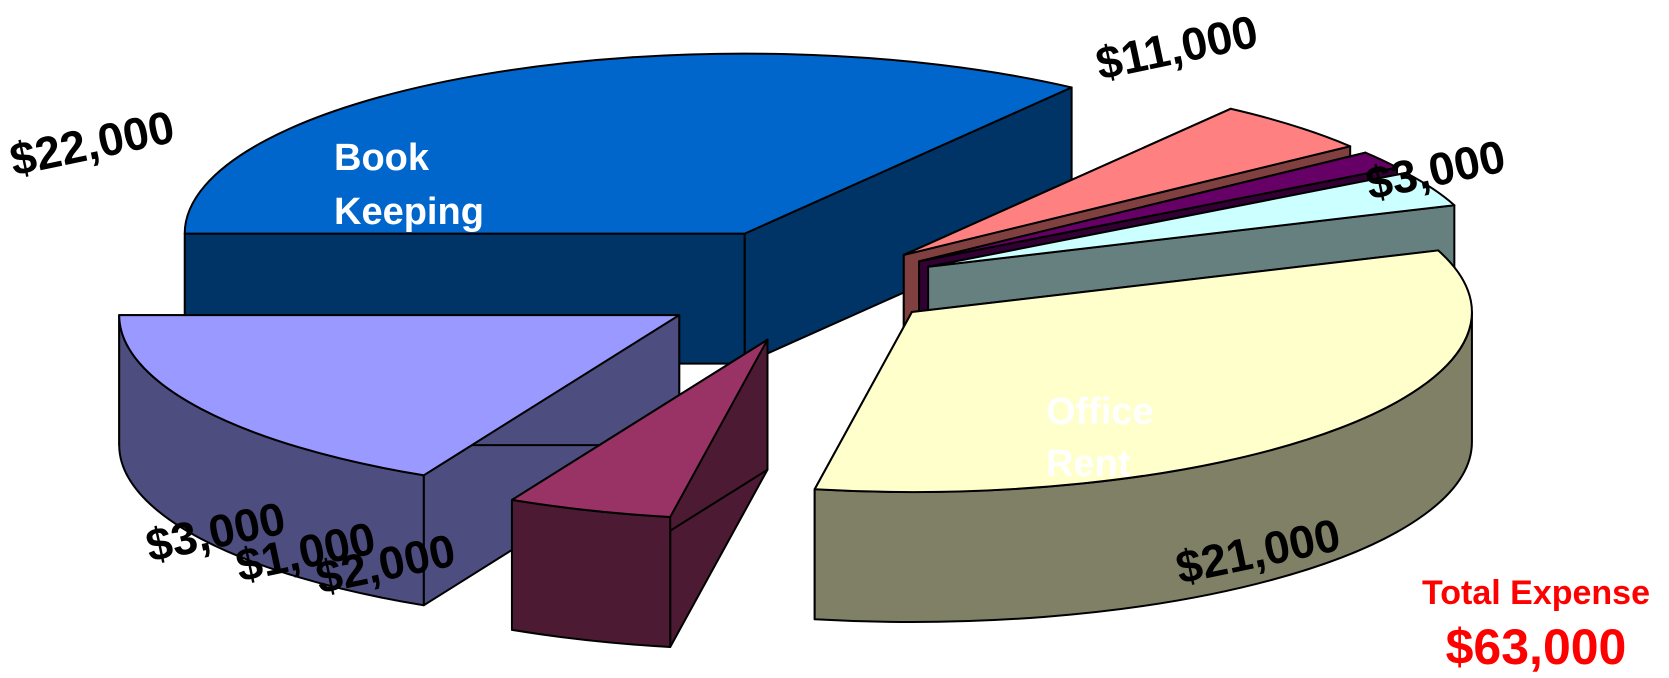  Describe the element at coordinates (1536, 647) in the screenshot. I see `total-expense-value: $63,000` at that location.